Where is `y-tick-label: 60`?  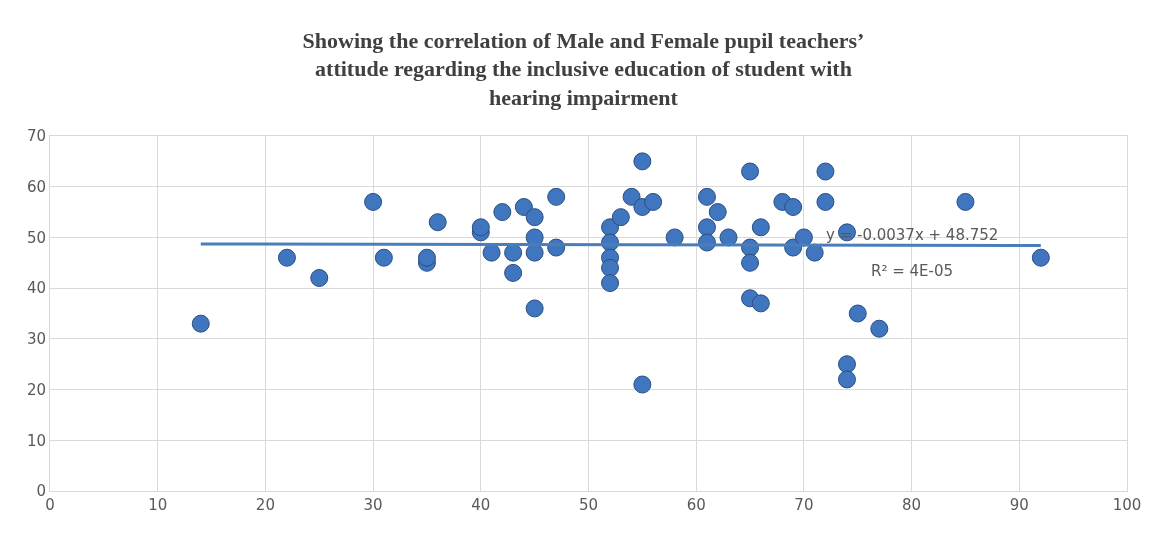 y-tick-label: 60 is located at coordinates (36, 186).